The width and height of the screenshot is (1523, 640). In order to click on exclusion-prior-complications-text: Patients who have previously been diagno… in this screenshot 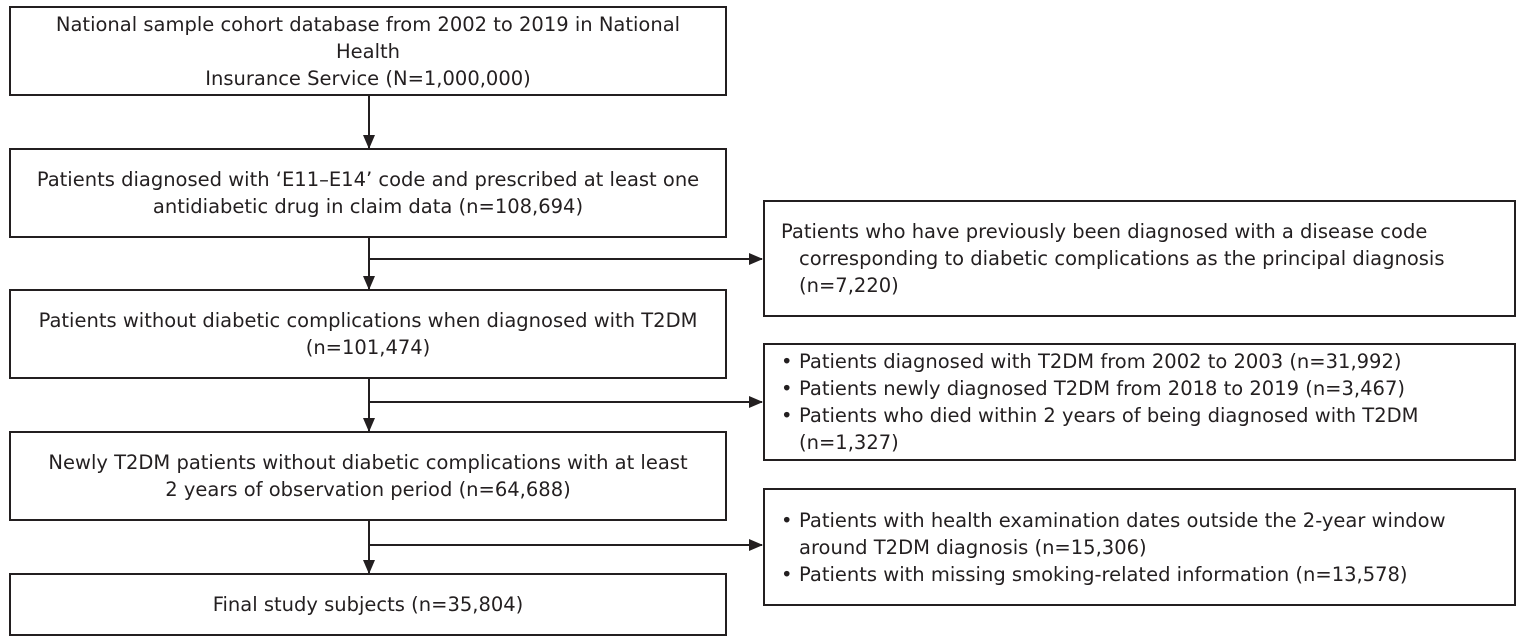, I will do `click(1113, 258)`.